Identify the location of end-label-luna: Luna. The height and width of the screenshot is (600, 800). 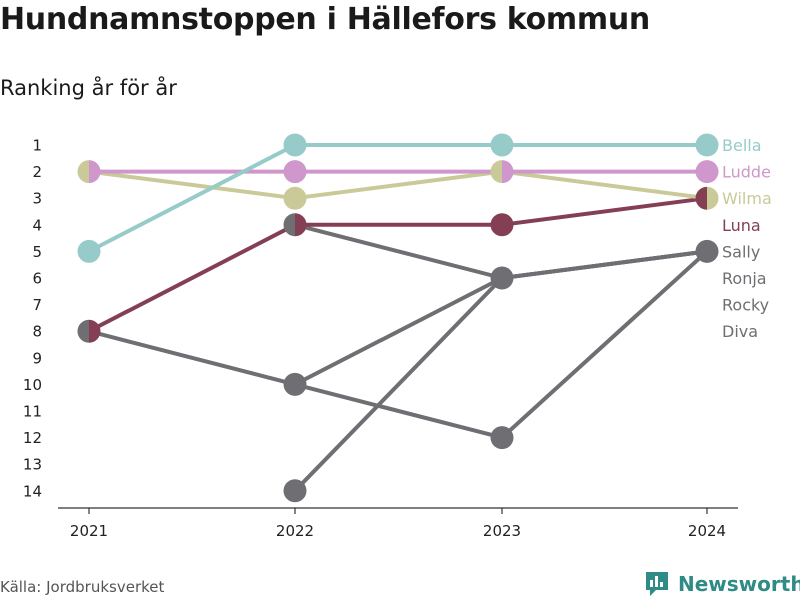
(741, 225).